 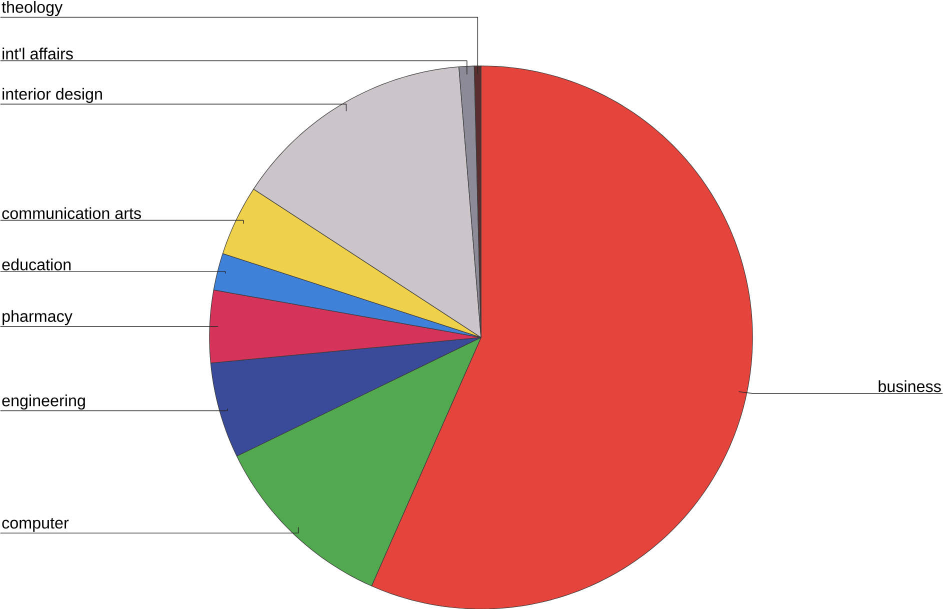 What do you see at coordinates (32, 8) in the screenshot?
I see `slice-label: theology` at bounding box center [32, 8].